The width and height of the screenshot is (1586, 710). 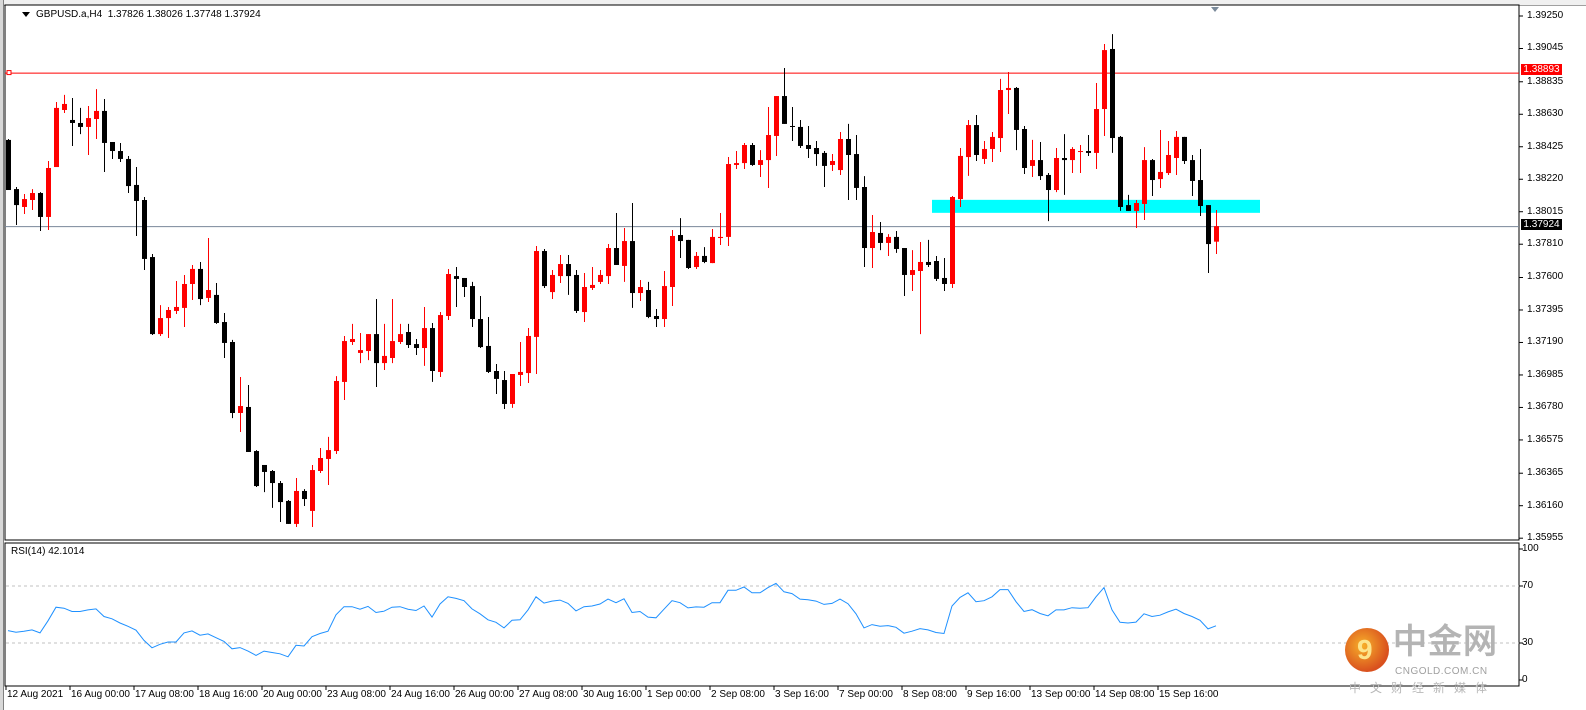 What do you see at coordinates (1545, 277) in the screenshot?
I see `price-tick-label: 1.37600` at bounding box center [1545, 277].